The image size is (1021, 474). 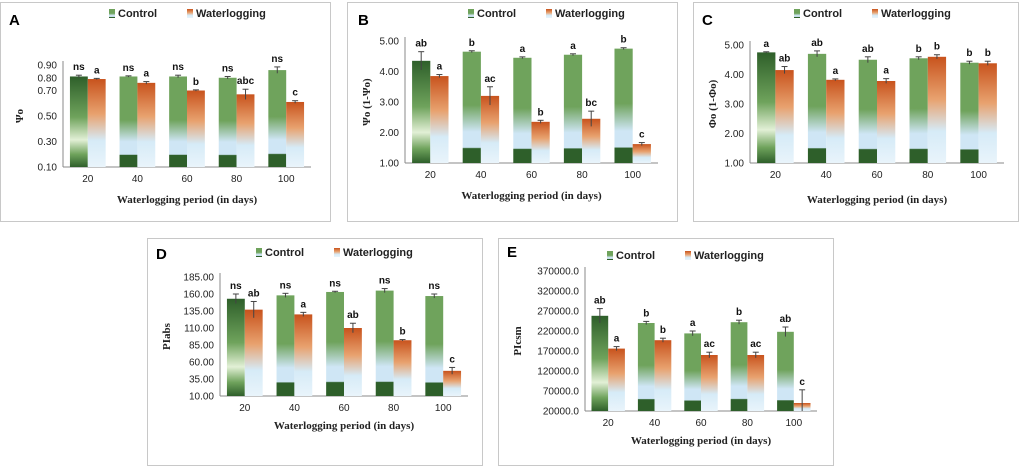 I want to click on significance-label: ac, so click(x=756, y=344).